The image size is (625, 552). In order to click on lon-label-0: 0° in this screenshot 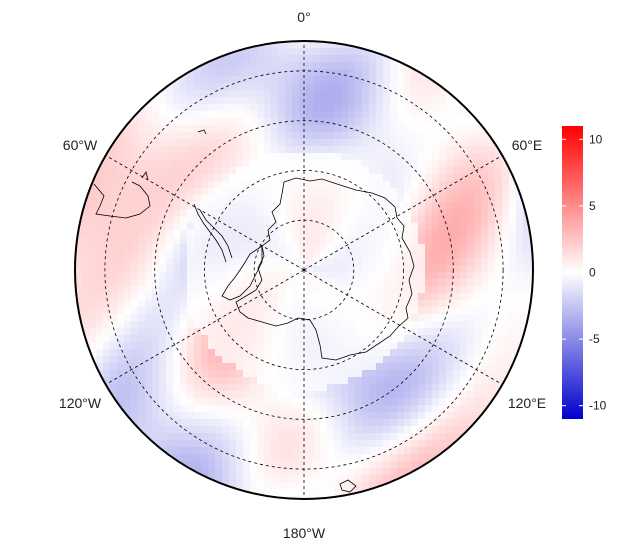, I will do `click(303, 17)`.